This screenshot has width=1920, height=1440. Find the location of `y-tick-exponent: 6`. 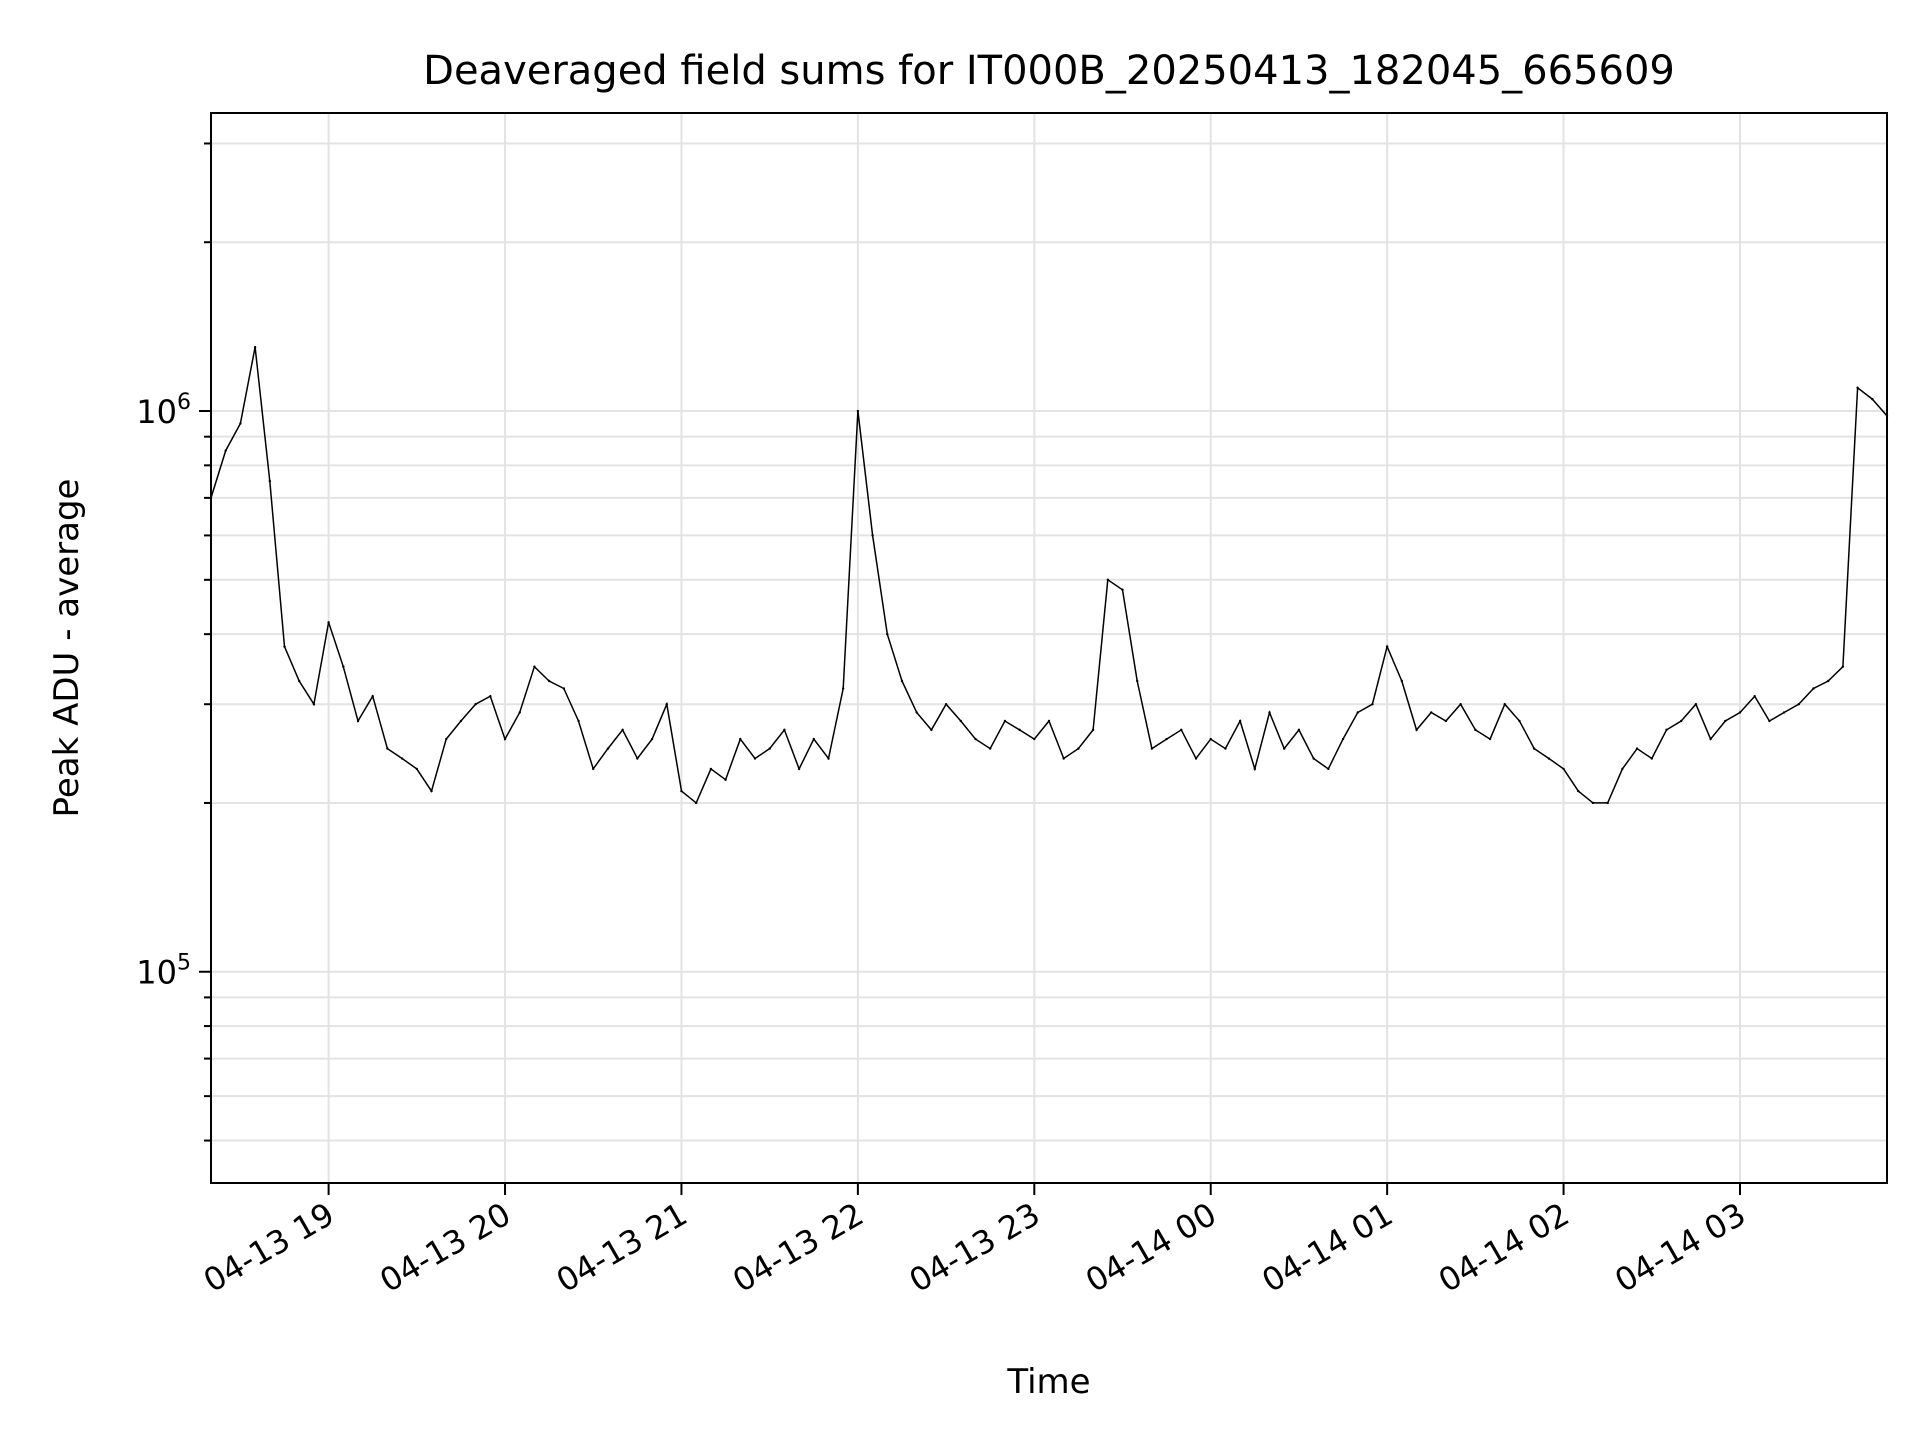

y-tick-exponent: 6 is located at coordinates (184, 402).